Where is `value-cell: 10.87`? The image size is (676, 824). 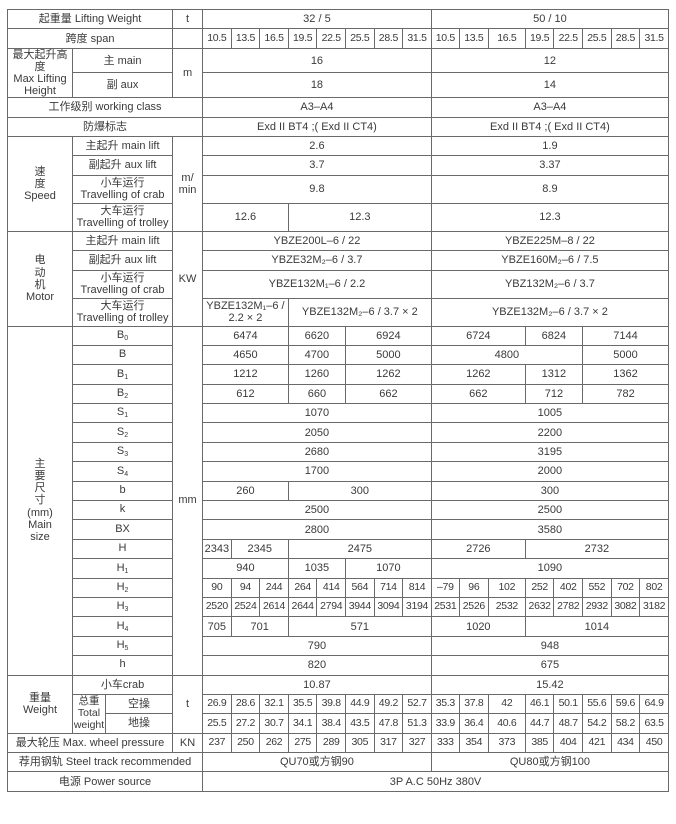
value-cell: 10.87 is located at coordinates (317, 684).